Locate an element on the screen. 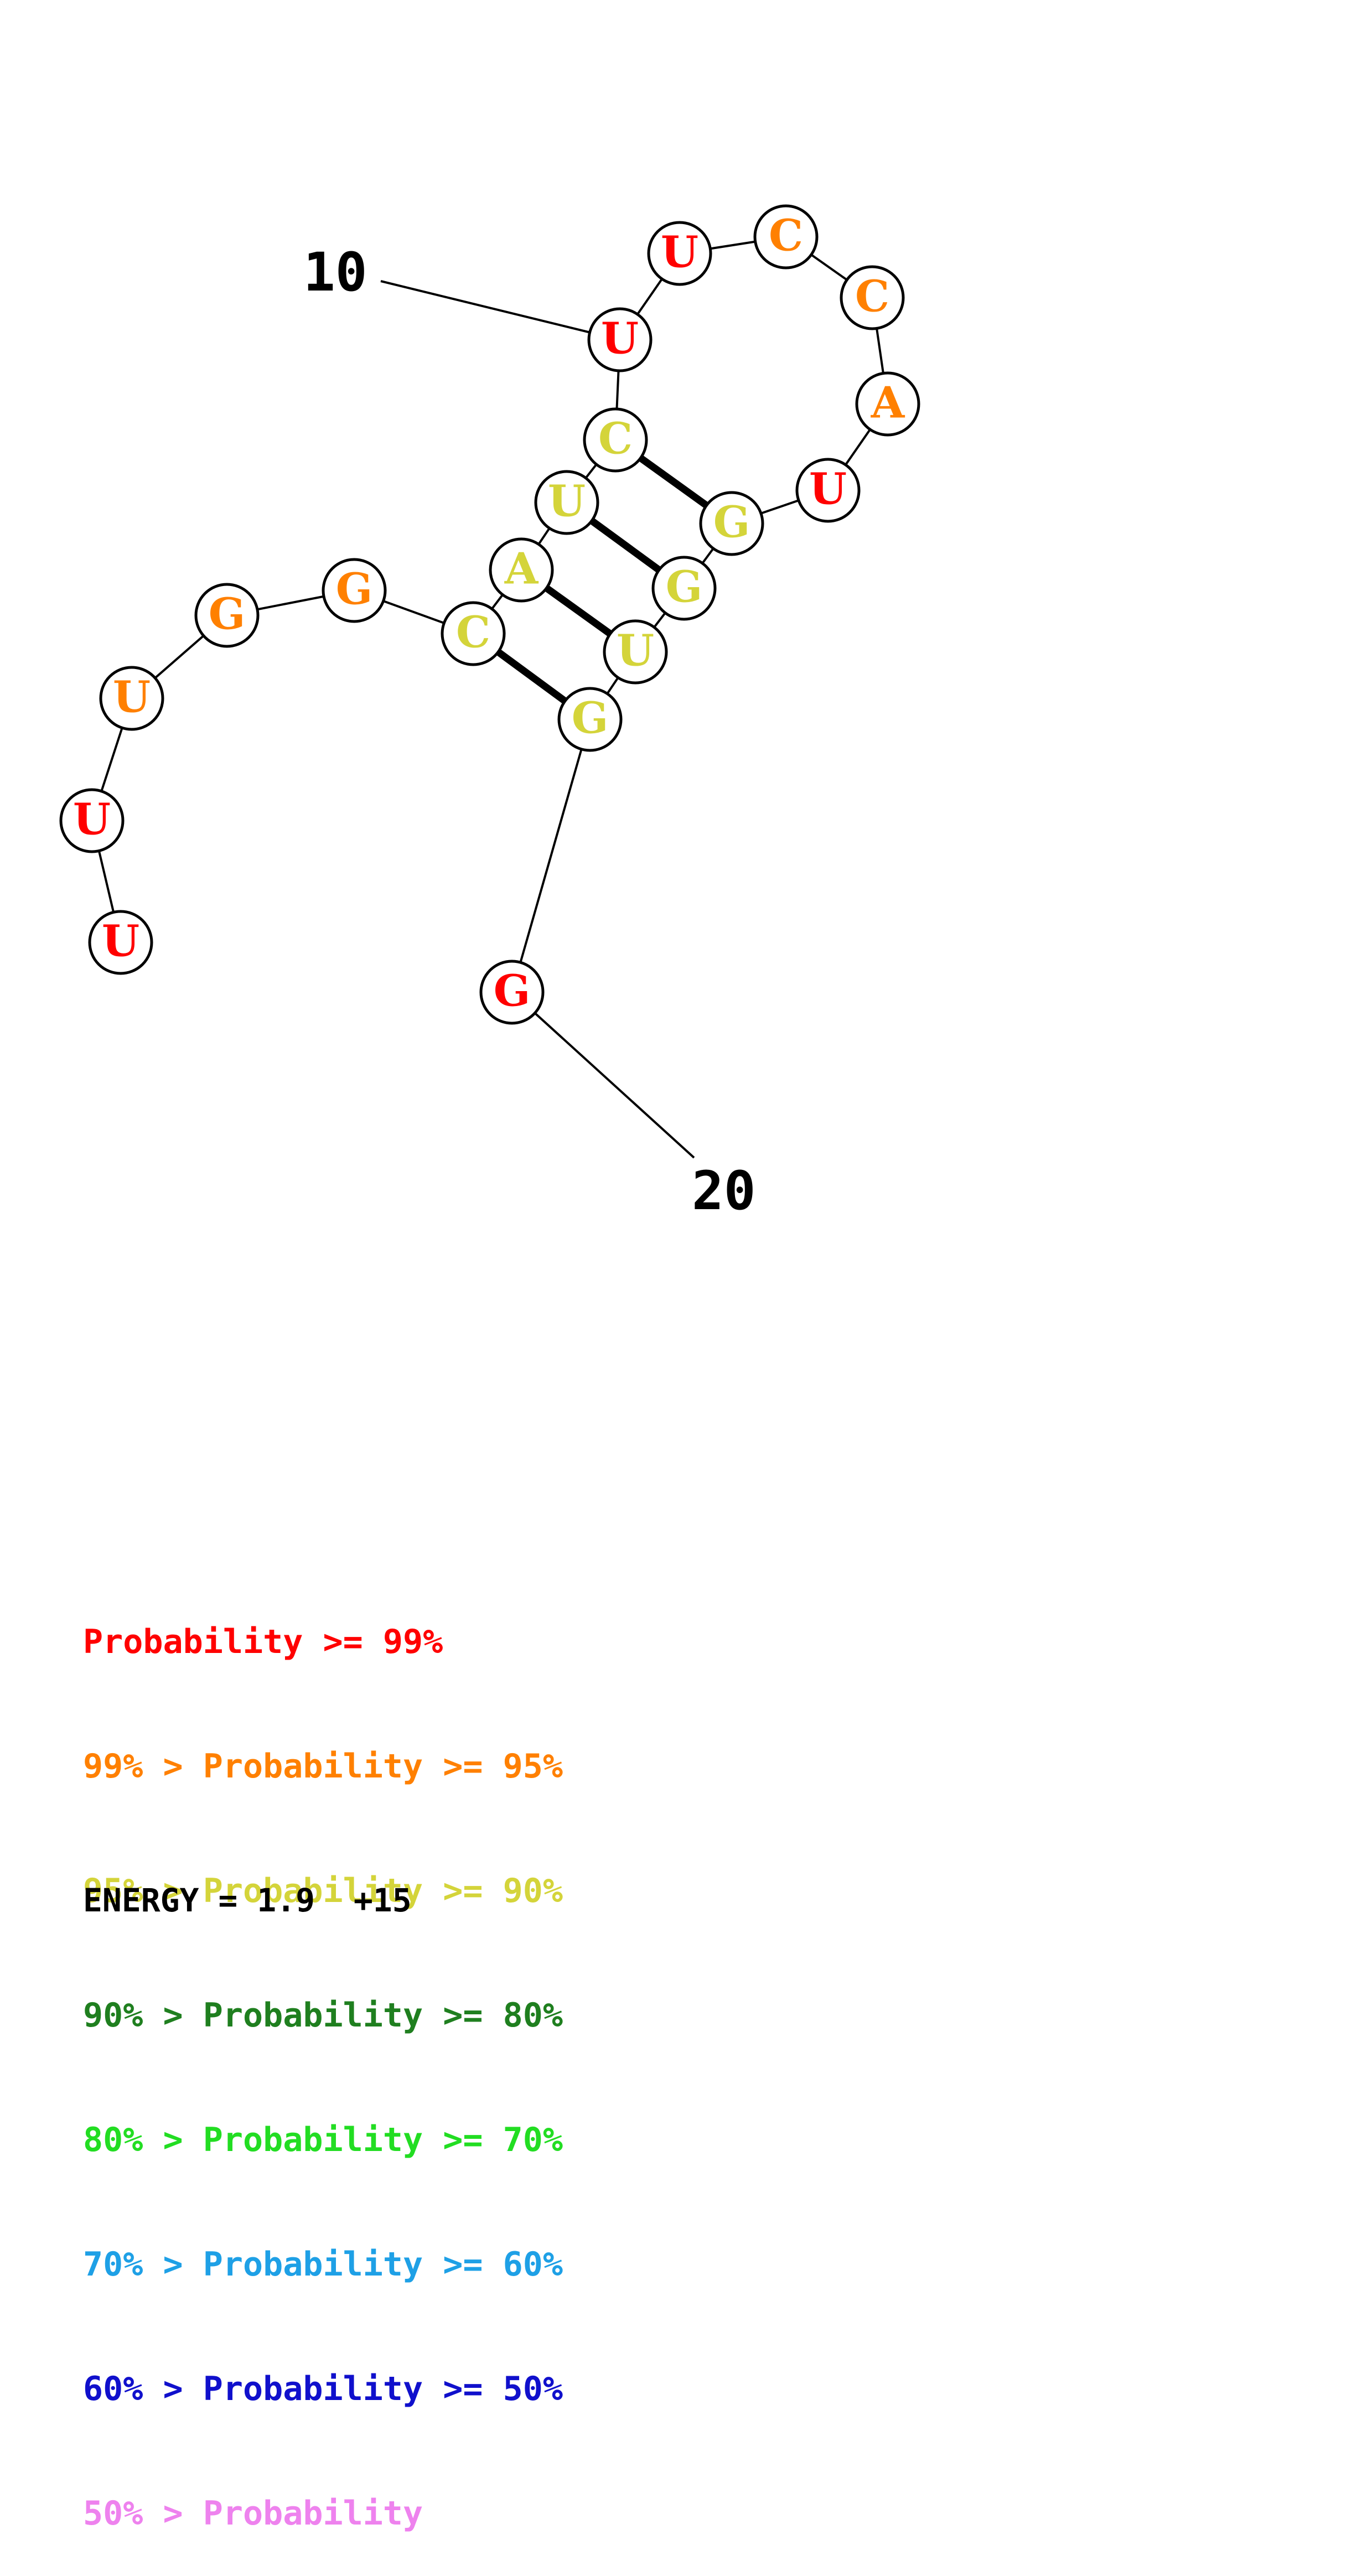 Image resolution: width=1372 pixels, height=2576 pixels. nucleotide-10: U is located at coordinates (620, 339).